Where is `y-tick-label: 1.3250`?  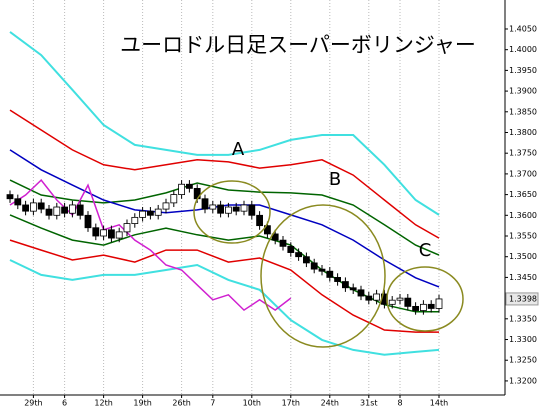
y-tick-label: 1.3250 is located at coordinates (523, 360).